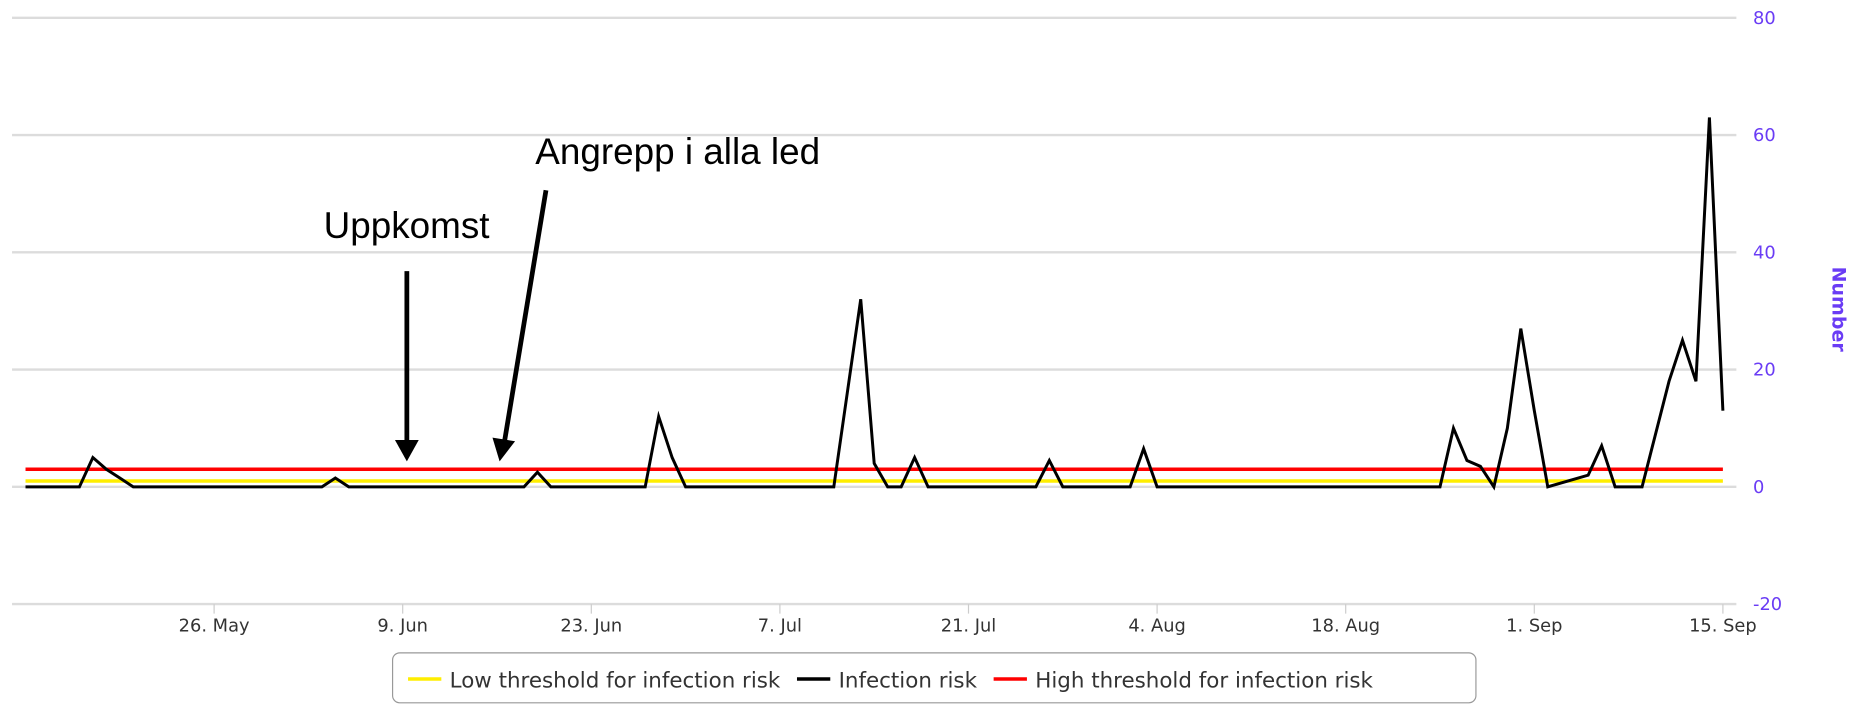  Describe the element at coordinates (908, 680) in the screenshot. I see `legend-label: Infection risk` at that location.